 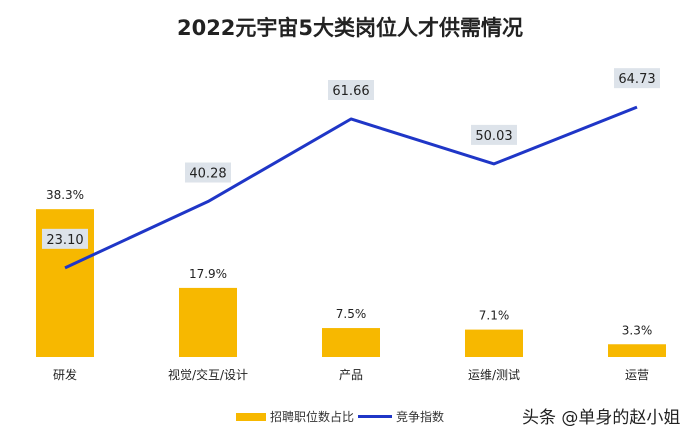 I want to click on line-label: 61.66, so click(x=350, y=91).